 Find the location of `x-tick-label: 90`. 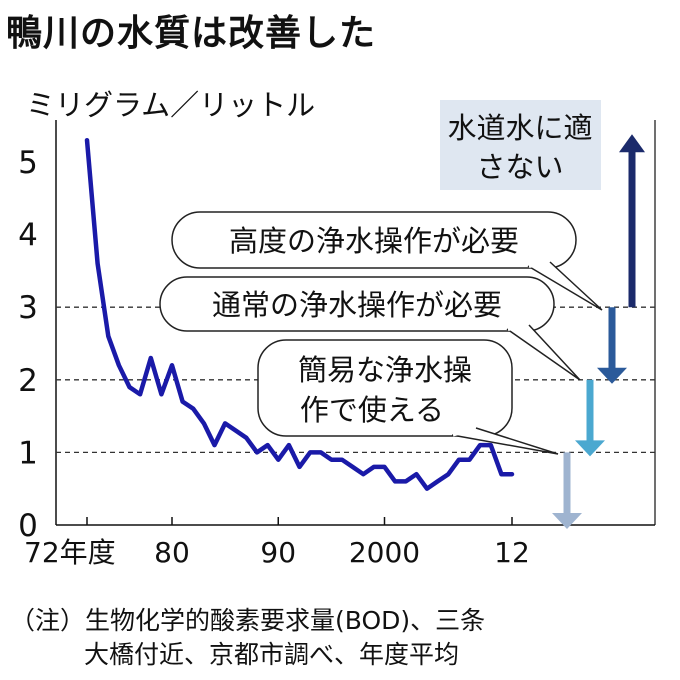

x-tick-label: 90 is located at coordinates (278, 552).